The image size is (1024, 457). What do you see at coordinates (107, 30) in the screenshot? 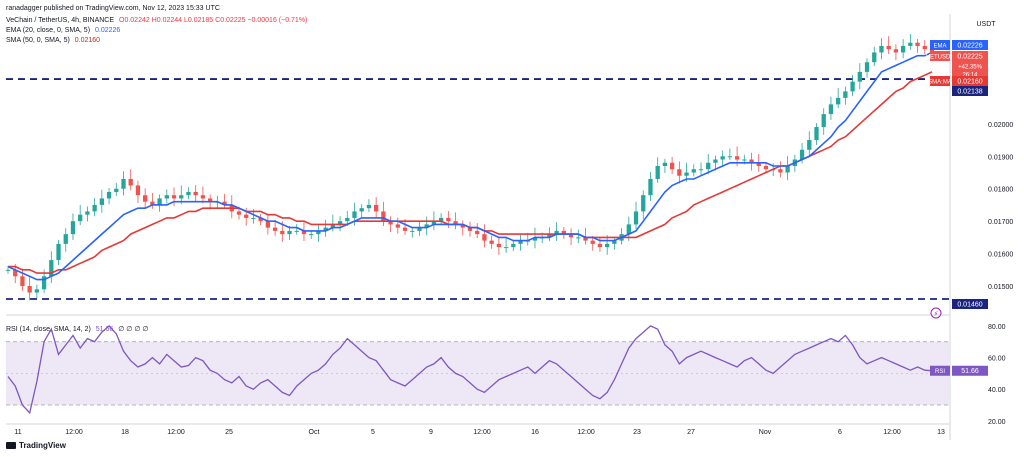
I see `legend-ema-value: 0.02226` at bounding box center [107, 30].